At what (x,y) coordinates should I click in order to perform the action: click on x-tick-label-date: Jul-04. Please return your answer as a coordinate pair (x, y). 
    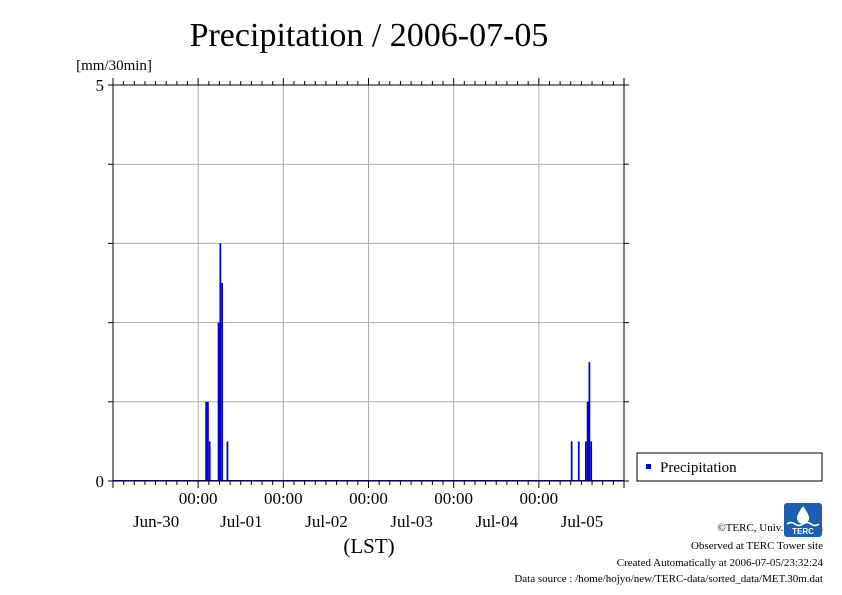
    Looking at the image, I should click on (497, 521).